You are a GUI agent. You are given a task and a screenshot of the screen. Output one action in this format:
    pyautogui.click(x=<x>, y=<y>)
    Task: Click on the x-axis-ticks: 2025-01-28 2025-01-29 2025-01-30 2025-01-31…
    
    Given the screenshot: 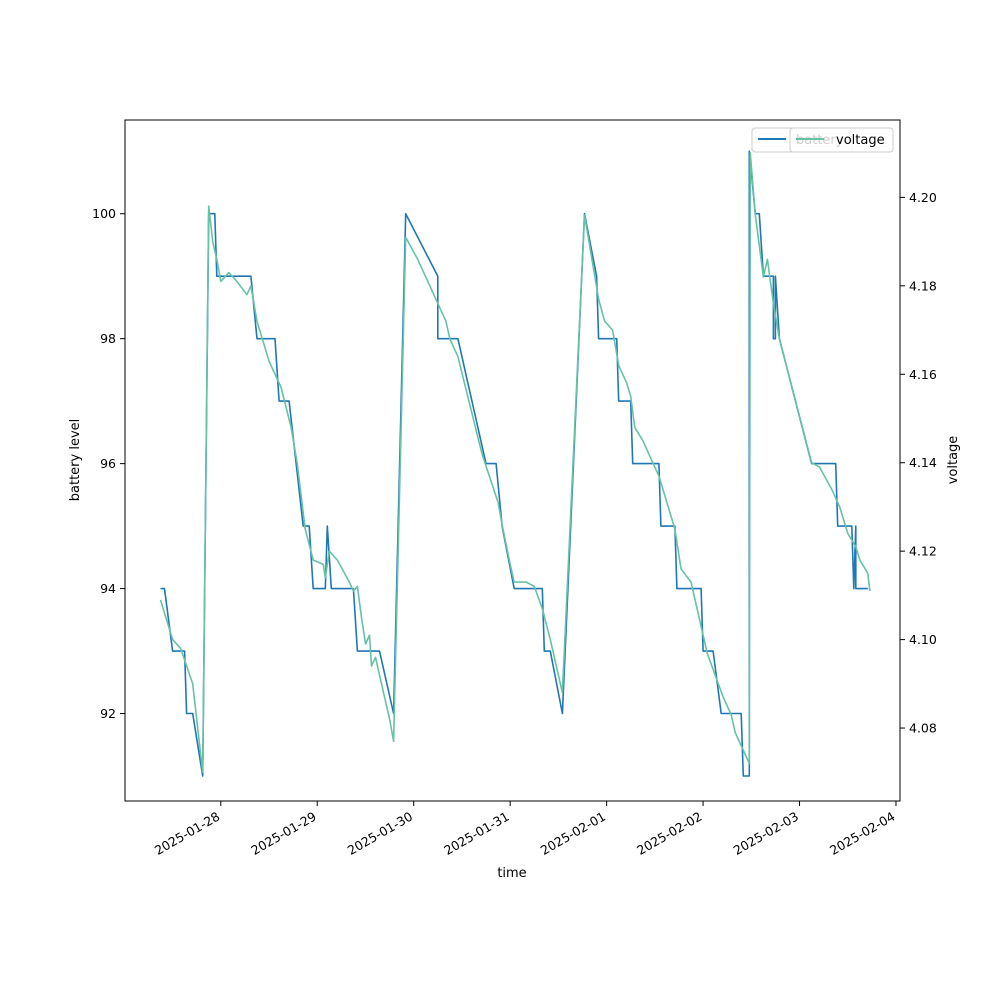 What is the action you would take?
    pyautogui.click(x=525, y=829)
    